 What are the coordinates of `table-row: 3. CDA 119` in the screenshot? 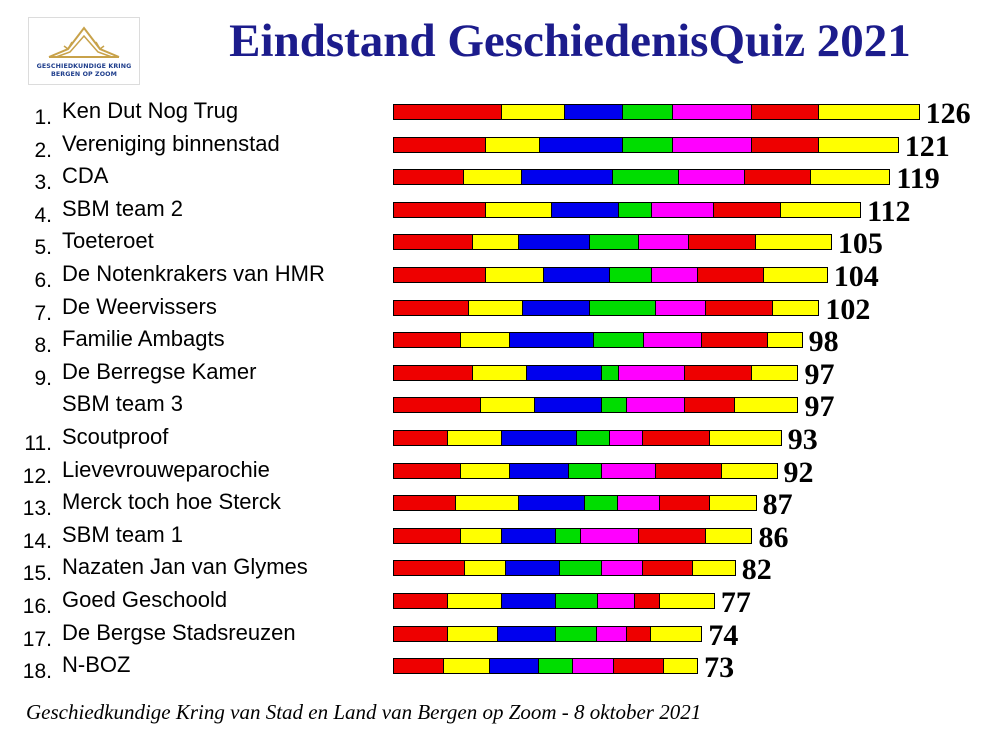 It's located at (495, 179).